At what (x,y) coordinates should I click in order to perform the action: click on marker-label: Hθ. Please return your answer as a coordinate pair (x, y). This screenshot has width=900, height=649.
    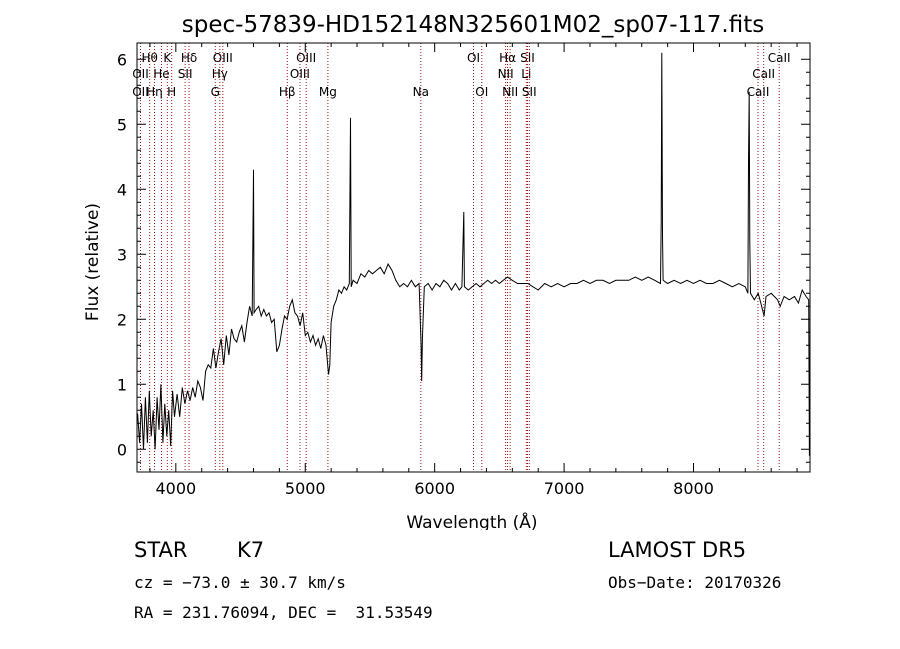
    Looking at the image, I should click on (149, 58).